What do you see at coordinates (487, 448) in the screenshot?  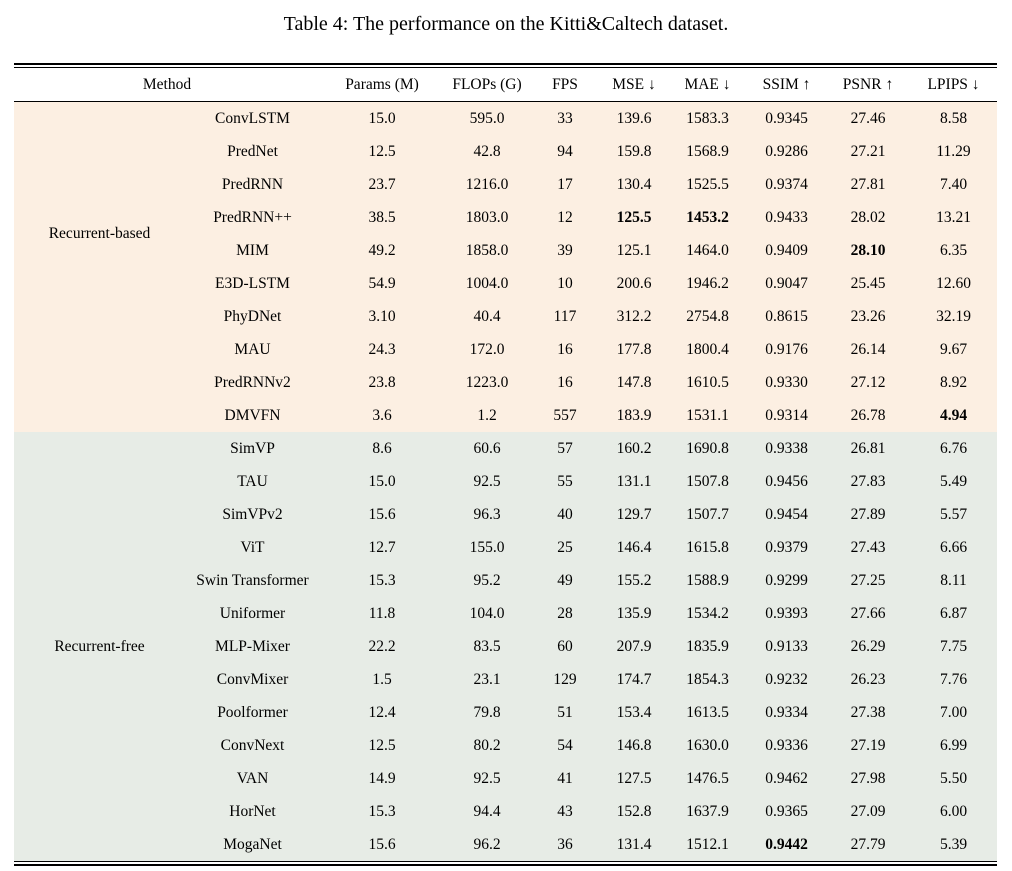 I see `flops-cell: 60.6` at bounding box center [487, 448].